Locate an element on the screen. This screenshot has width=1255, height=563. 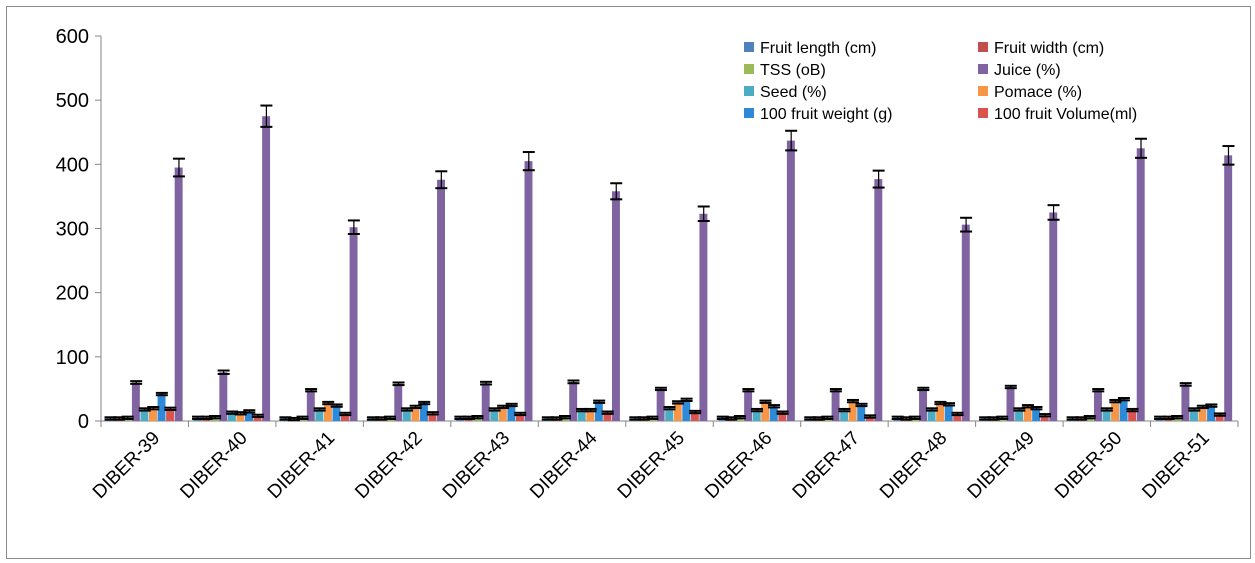
legend-label: Pomace (%) is located at coordinates (1038, 92).